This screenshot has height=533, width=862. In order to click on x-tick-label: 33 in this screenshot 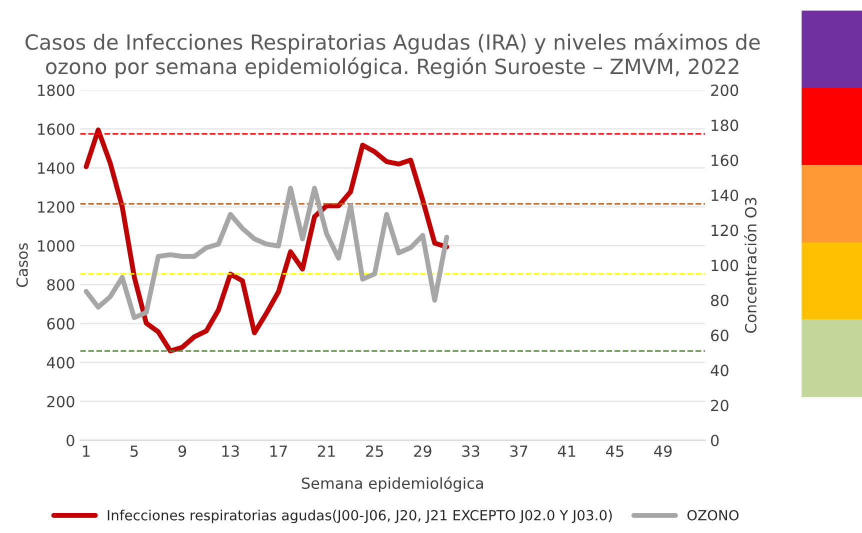, I will do `click(471, 451)`.